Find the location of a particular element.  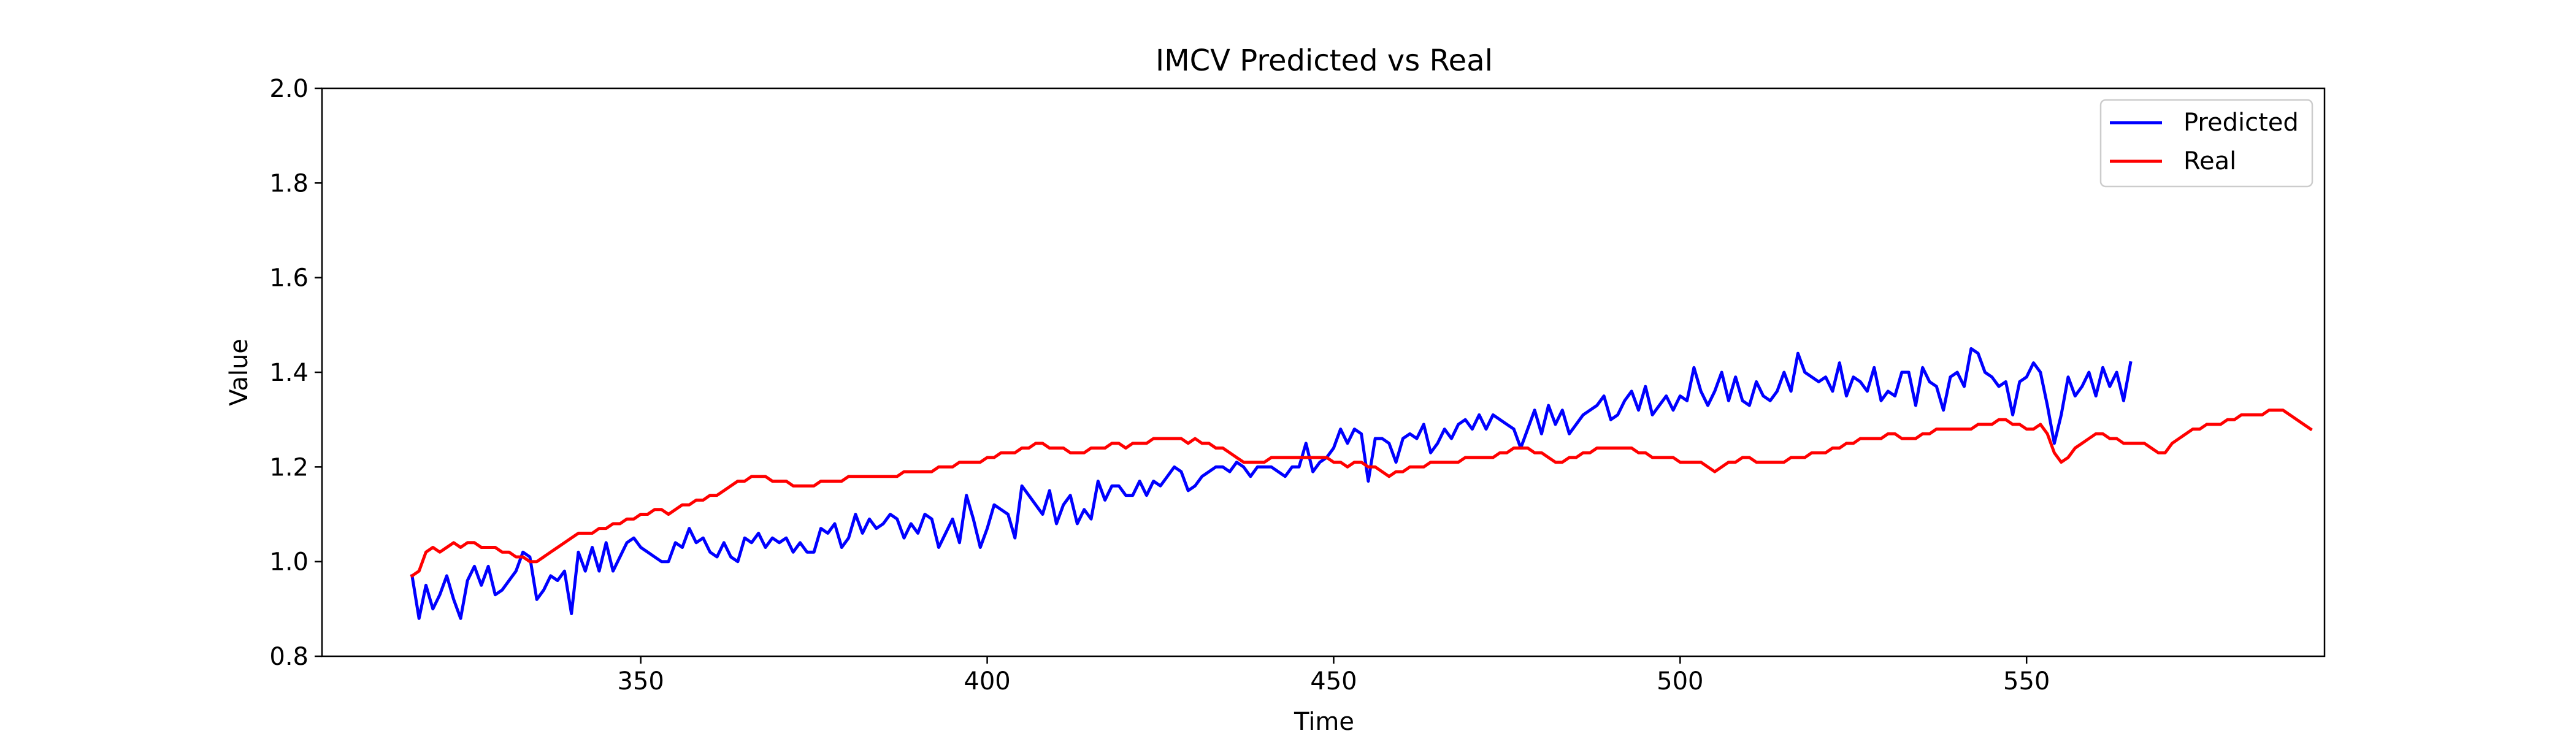

legend-predicted-label: Predicted is located at coordinates (2241, 123).